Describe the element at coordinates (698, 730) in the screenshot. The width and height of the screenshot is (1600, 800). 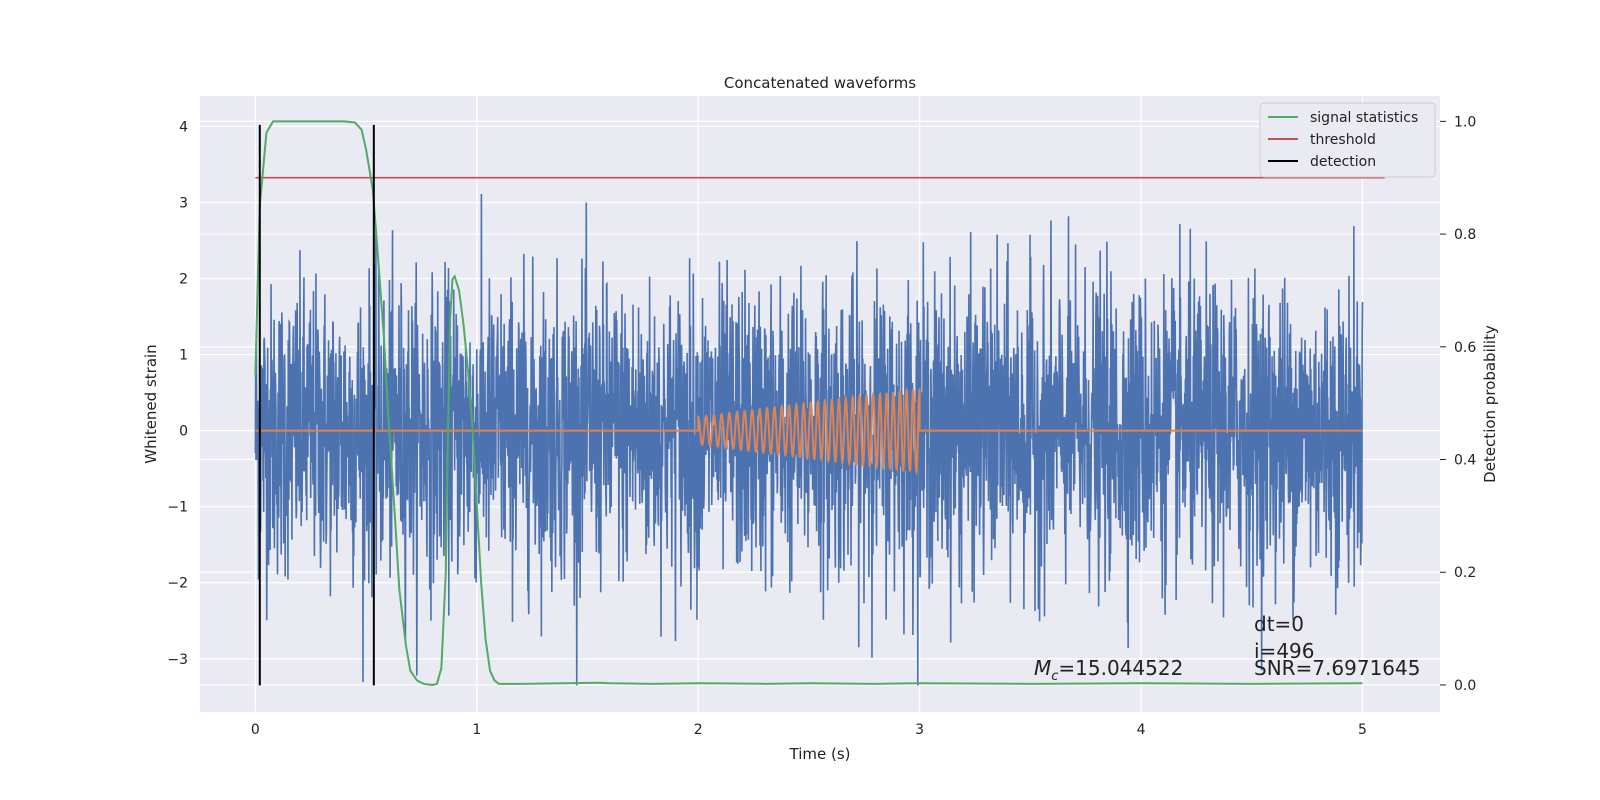
I see `x-tick-label: 2` at that location.